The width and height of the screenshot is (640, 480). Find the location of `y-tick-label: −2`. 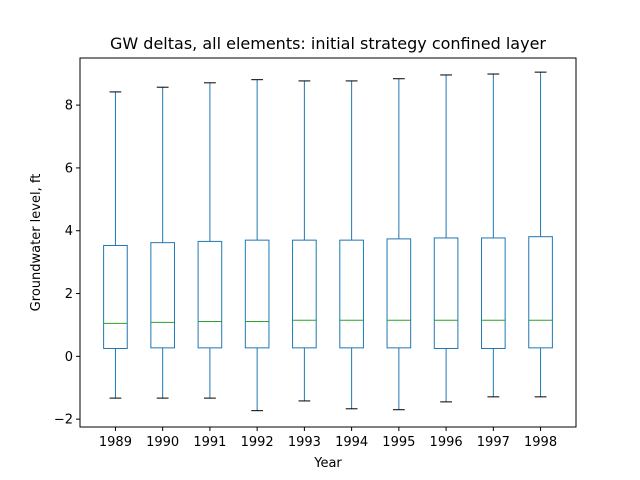

y-tick-label: −2 is located at coordinates (63, 420).